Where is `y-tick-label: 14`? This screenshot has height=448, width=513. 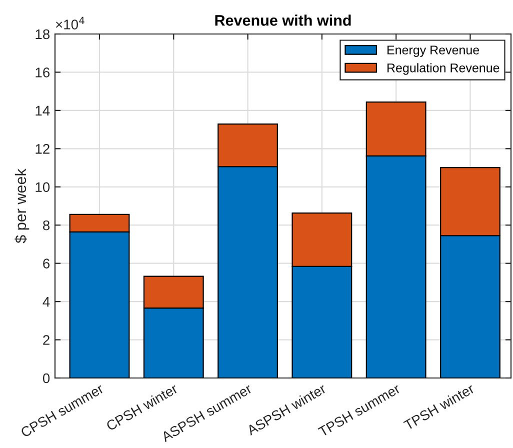
y-tick-label: 14 is located at coordinates (43, 111).